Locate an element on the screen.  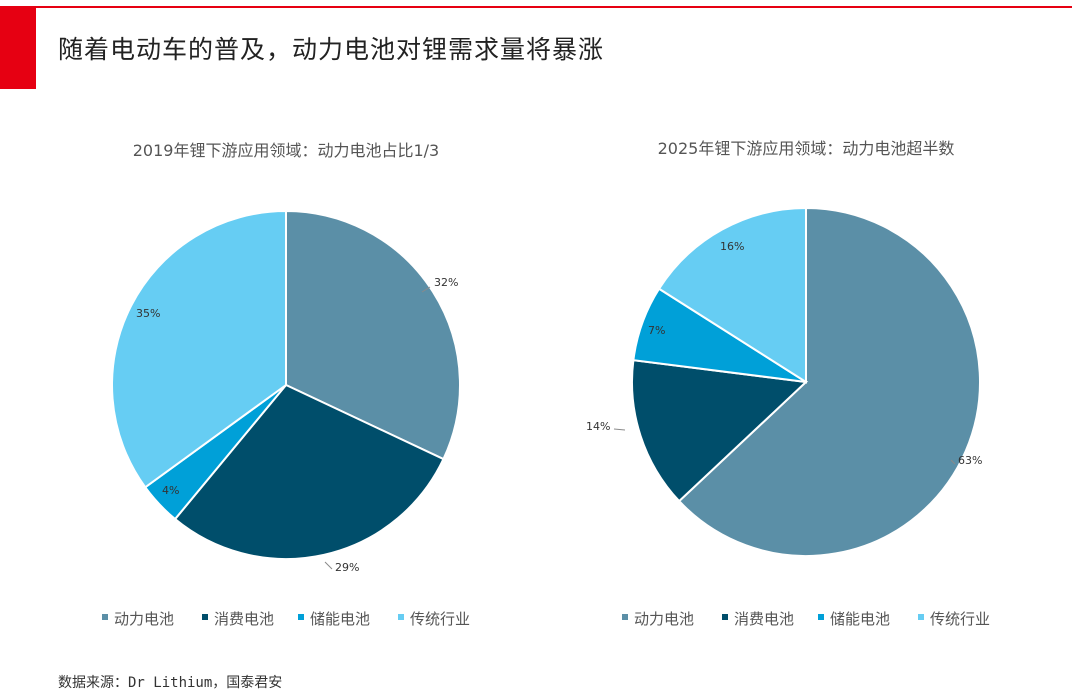
data-label-series-0: 32% is located at coordinates (446, 282).